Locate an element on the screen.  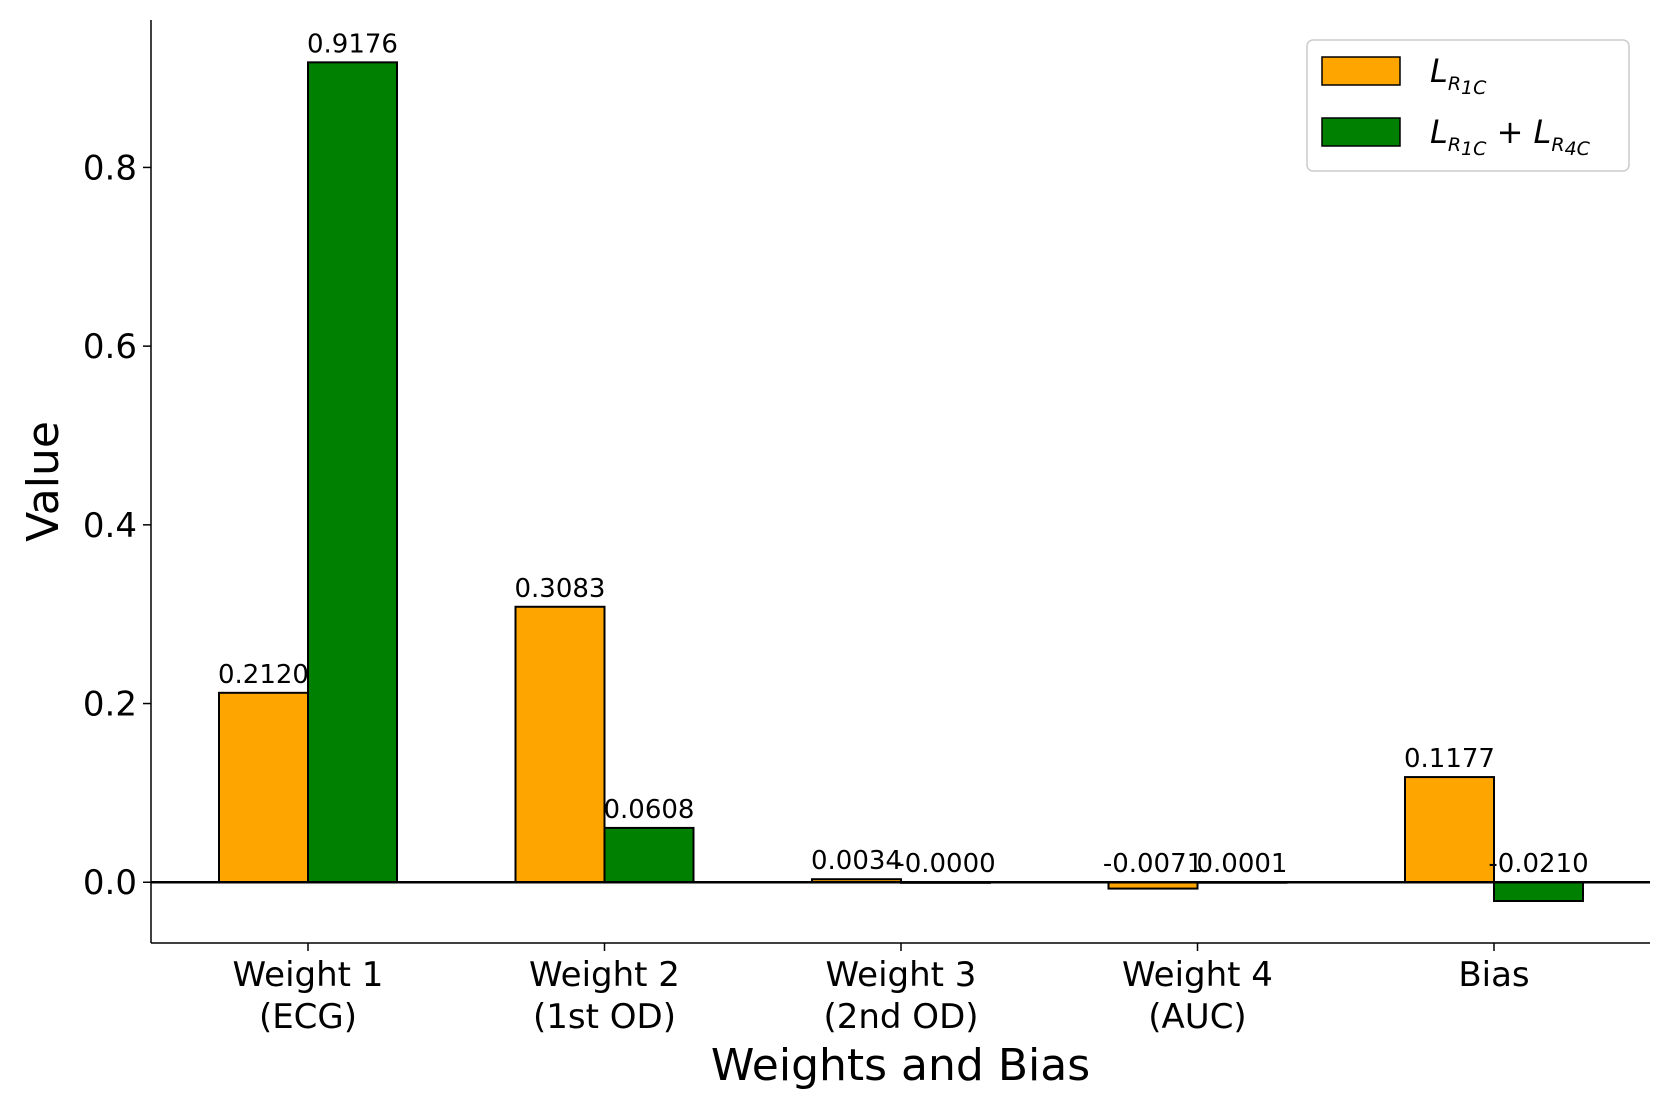
legend-label-2: LR1C + LR4C is located at coordinates (1510, 136).